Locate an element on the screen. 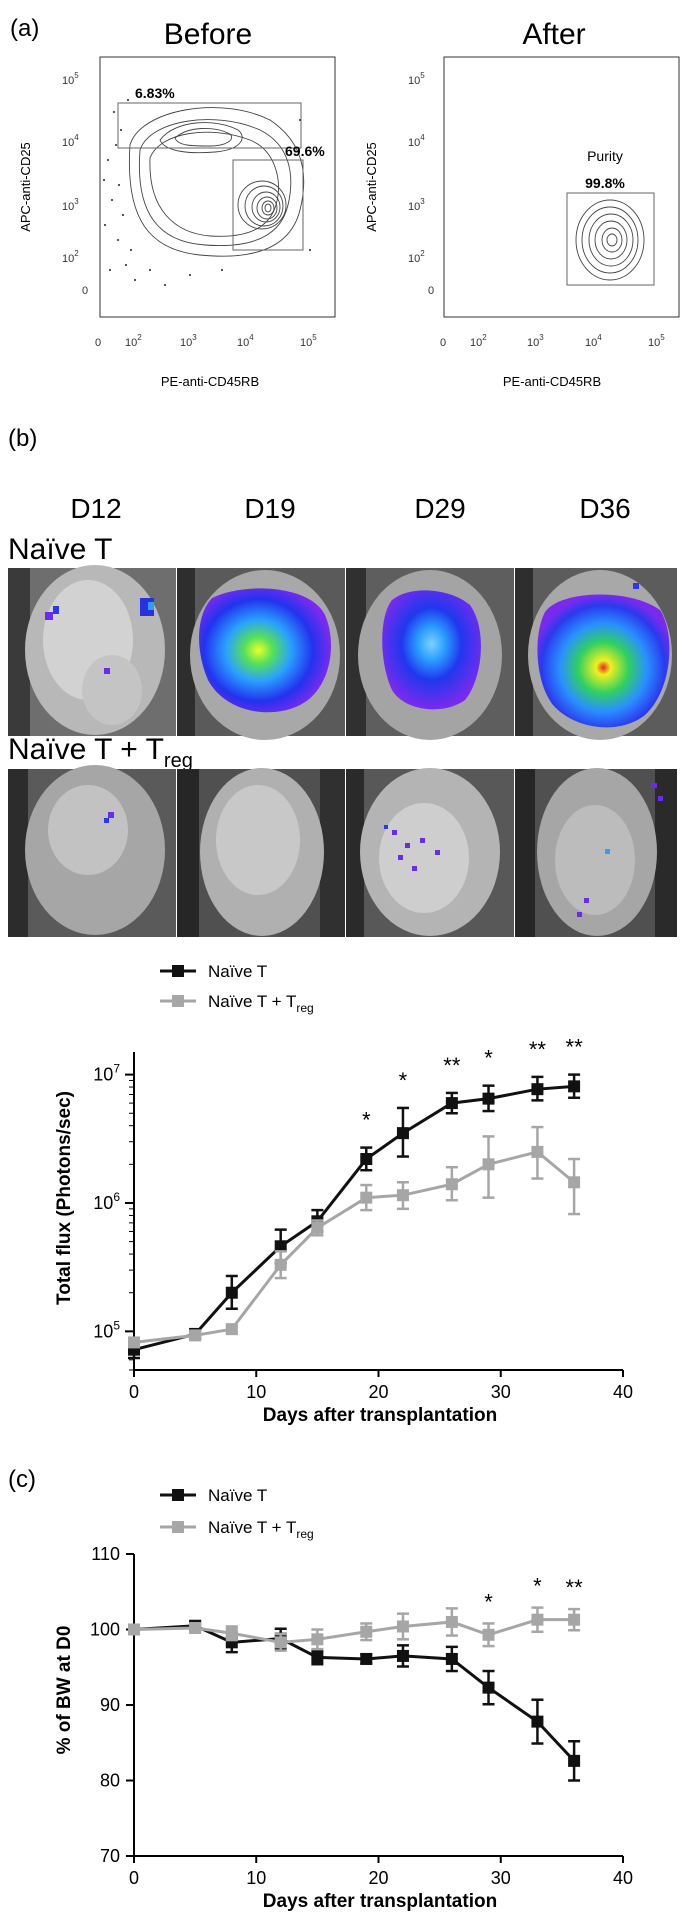 The height and width of the screenshot is (1915, 685). y-tick-label: 105 is located at coordinates (106, 1329).